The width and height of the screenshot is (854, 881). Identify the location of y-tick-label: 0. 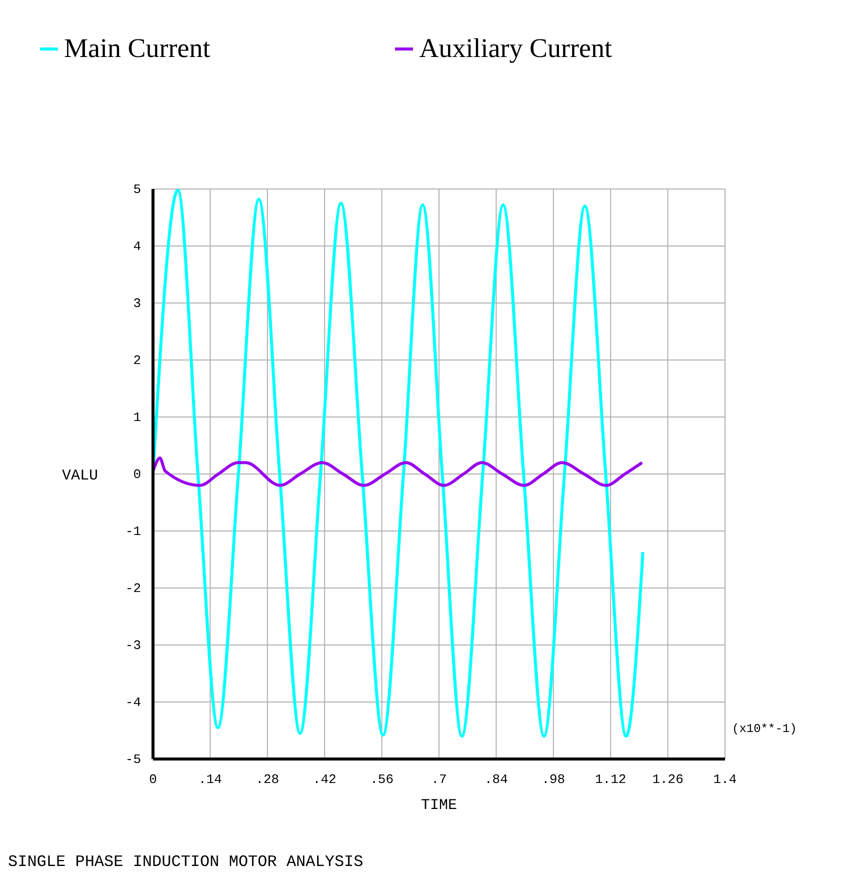
(137, 474).